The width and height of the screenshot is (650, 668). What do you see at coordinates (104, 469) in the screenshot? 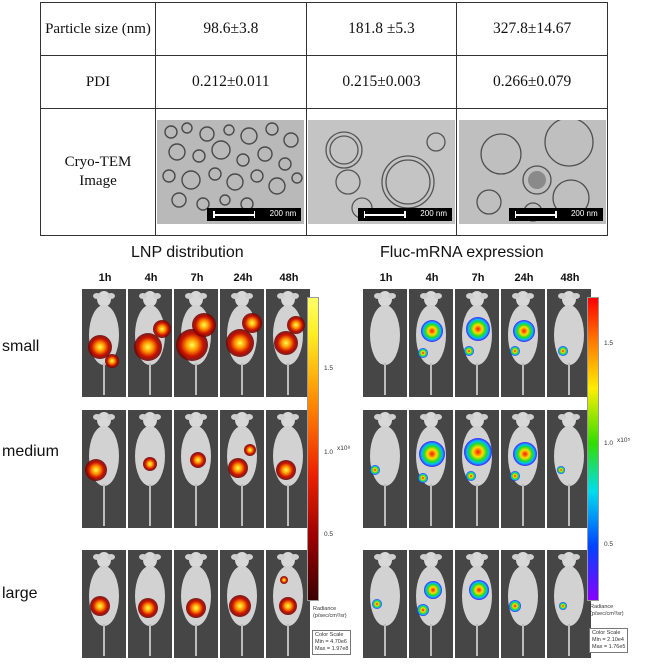
I see `lnp-mouse-image-medium-1h` at bounding box center [104, 469].